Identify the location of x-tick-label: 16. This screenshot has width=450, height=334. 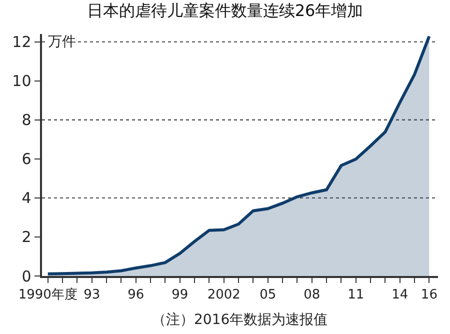
(429, 294).